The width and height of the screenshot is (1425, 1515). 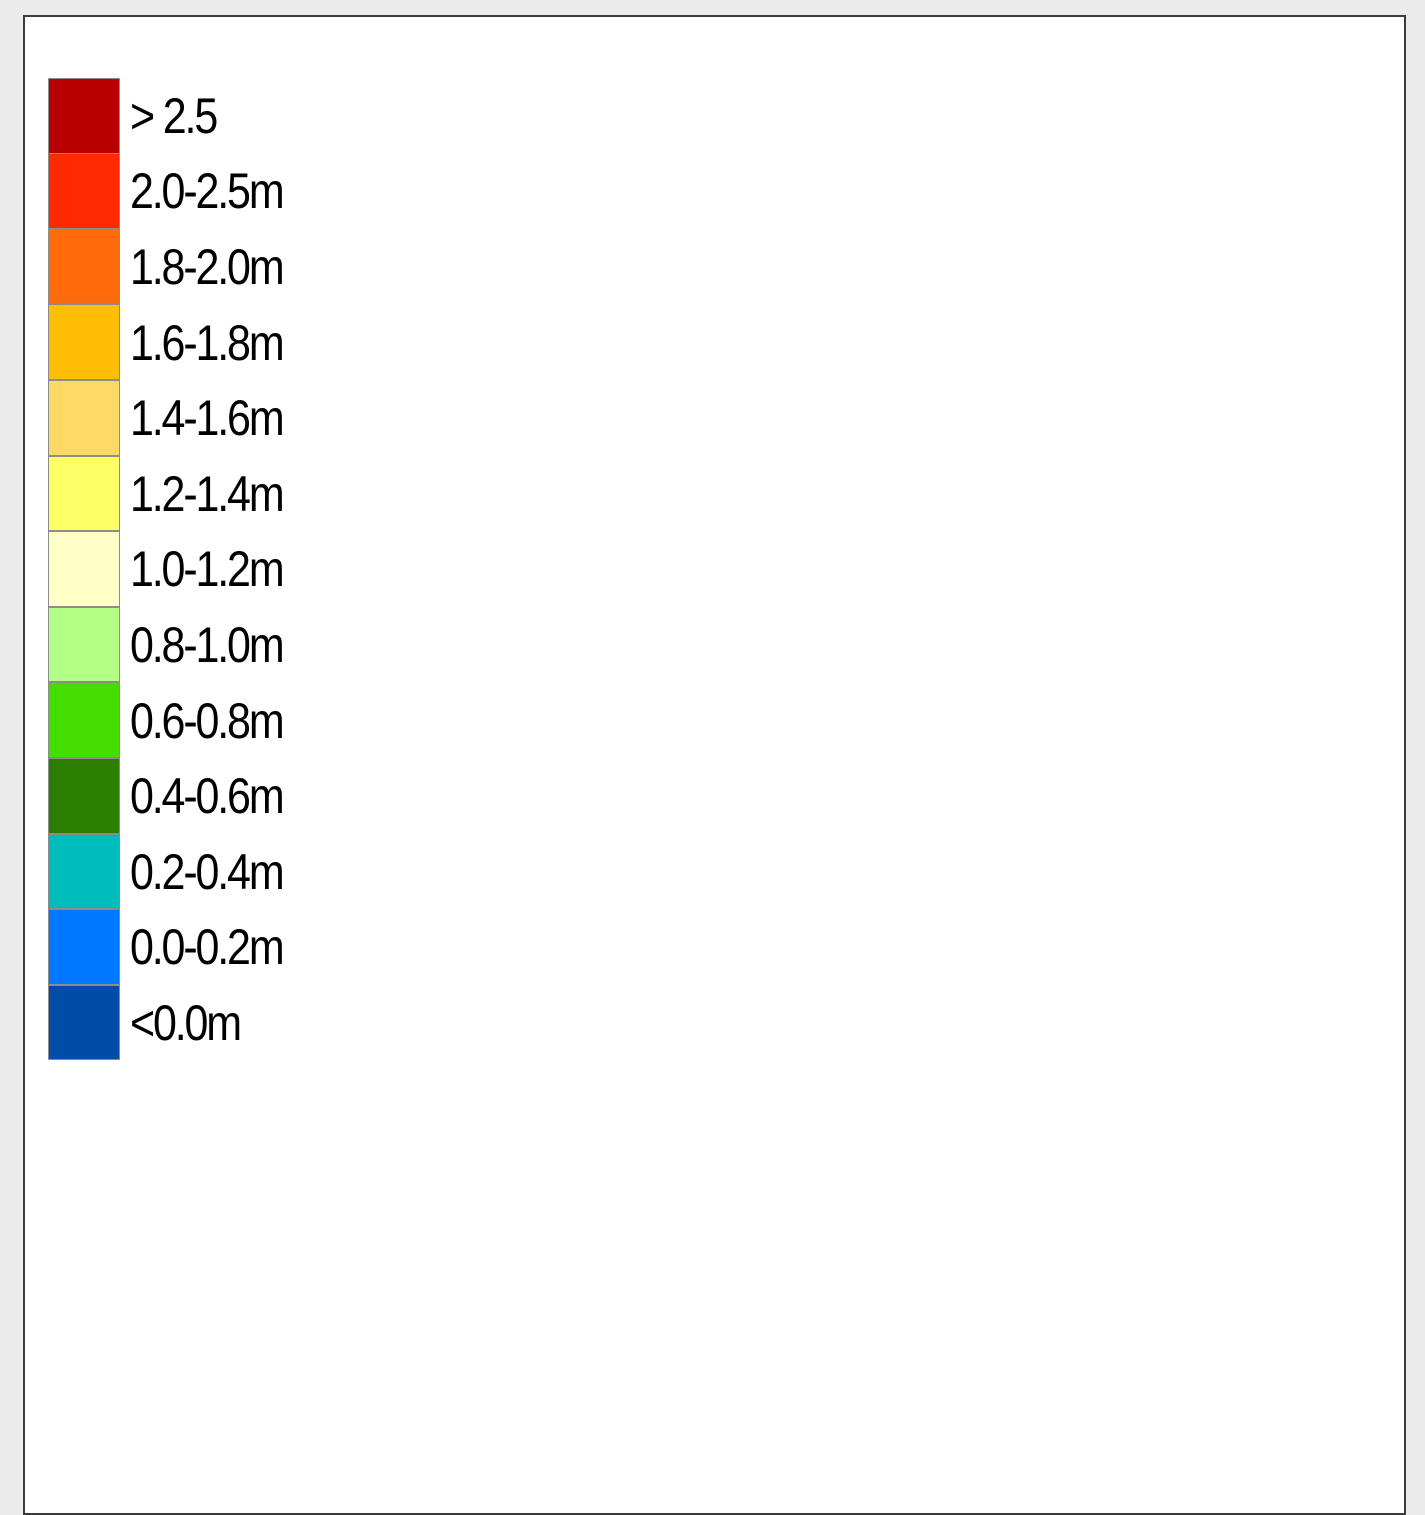 What do you see at coordinates (207, 871) in the screenshot?
I see `legend-label: 0.2-0.4m` at bounding box center [207, 871].